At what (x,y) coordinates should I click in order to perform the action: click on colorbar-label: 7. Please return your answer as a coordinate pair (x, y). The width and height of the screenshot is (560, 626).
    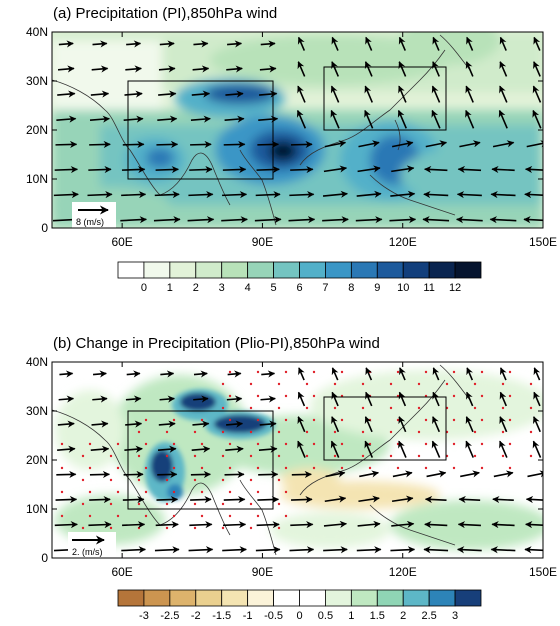
    Looking at the image, I should click on (325, 288).